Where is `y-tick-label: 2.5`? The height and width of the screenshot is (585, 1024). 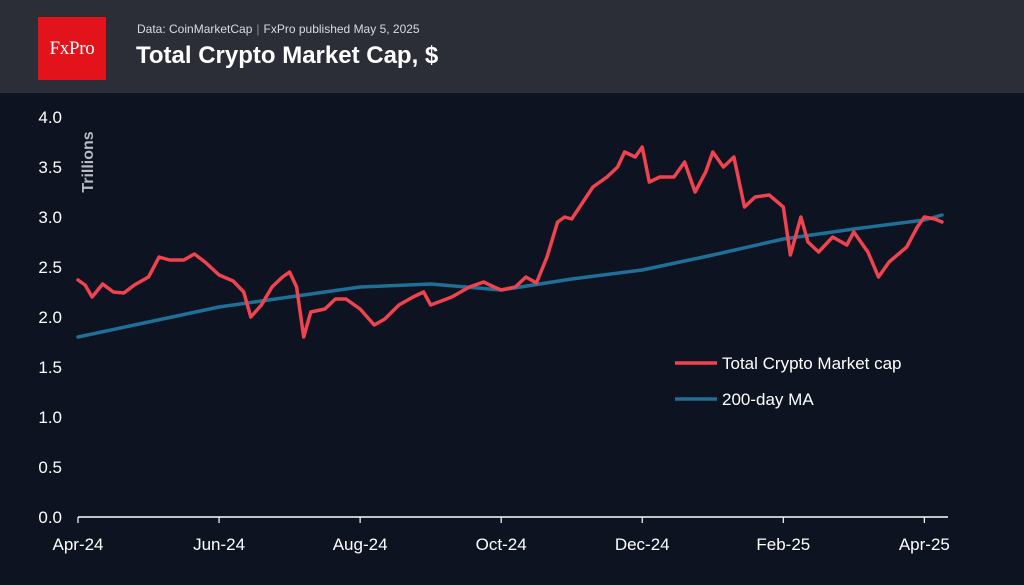 y-tick-label: 2.5 is located at coordinates (50, 267).